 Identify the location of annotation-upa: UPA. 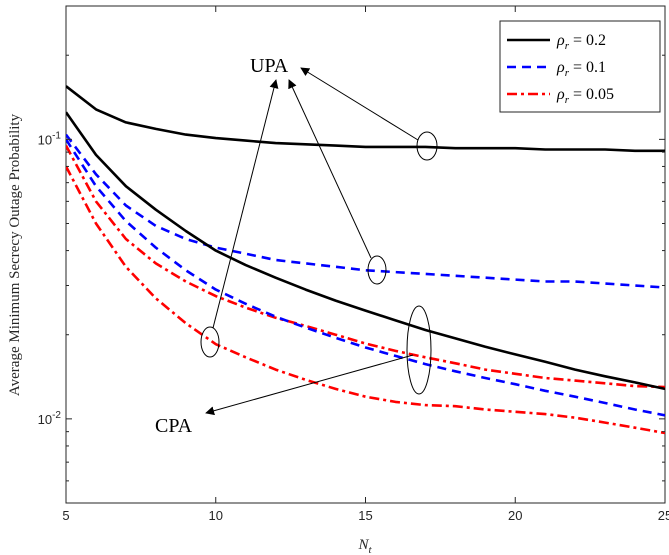
(269, 66).